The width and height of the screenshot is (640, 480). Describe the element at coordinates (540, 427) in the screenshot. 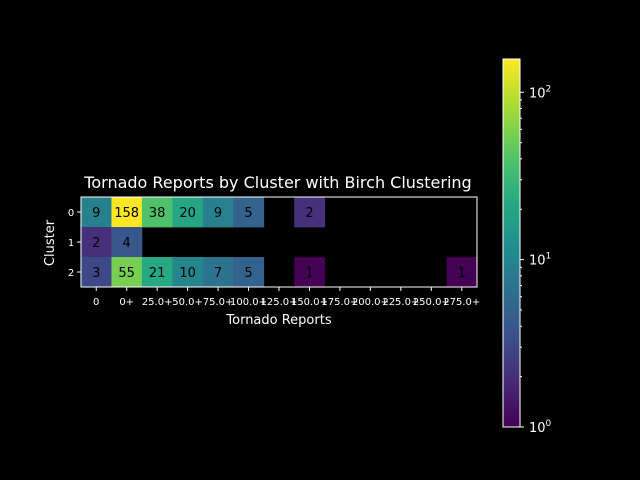

I see `colorbar-tick-label: 100` at that location.